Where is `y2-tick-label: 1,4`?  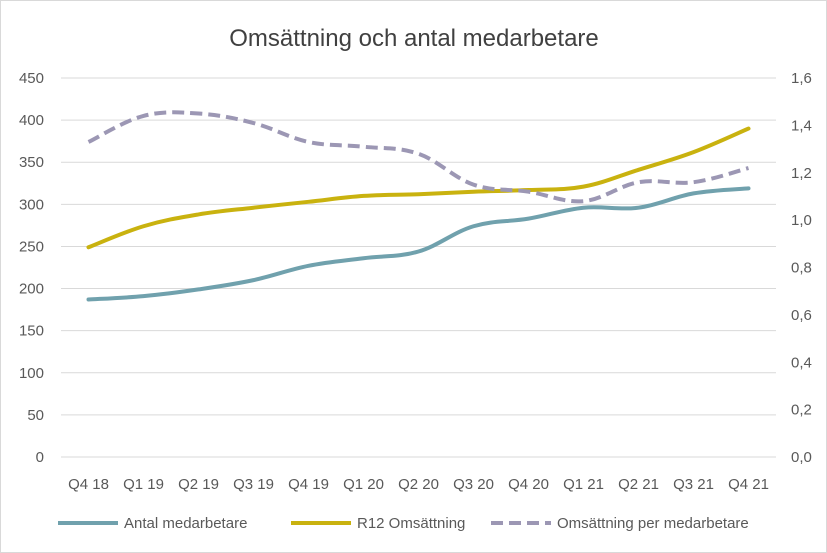 y2-tick-label: 1,4 is located at coordinates (801, 125).